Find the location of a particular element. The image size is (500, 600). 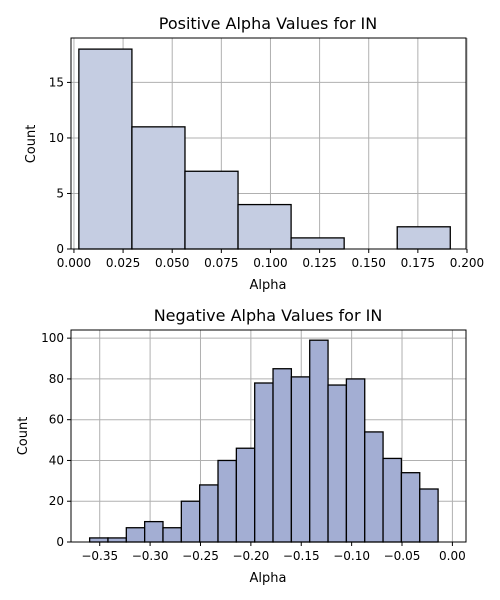

chart-1-title: Positive Alpha Values for IN is located at coordinates (268, 23).